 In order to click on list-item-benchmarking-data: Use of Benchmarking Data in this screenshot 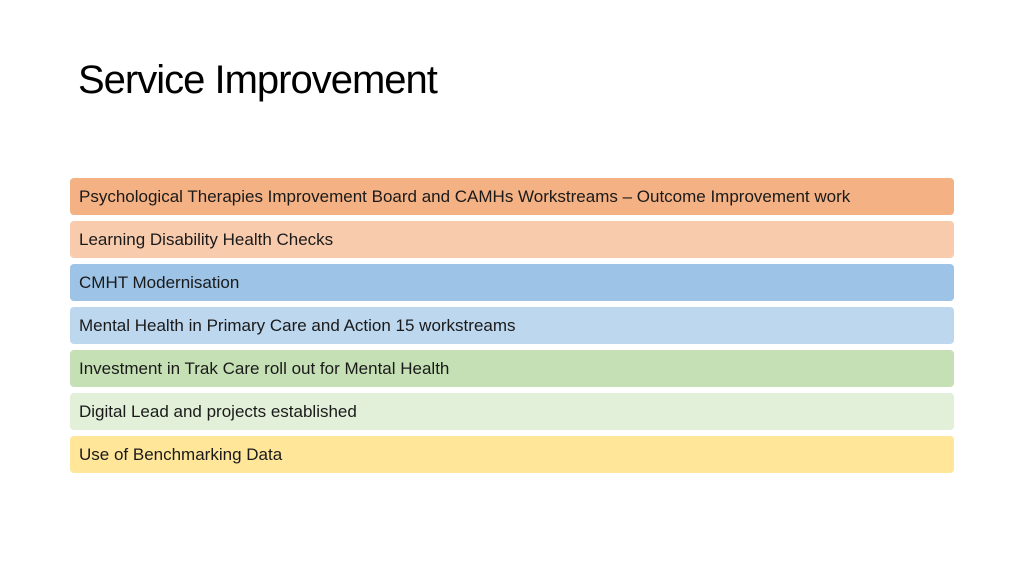, I will do `click(512, 454)`.